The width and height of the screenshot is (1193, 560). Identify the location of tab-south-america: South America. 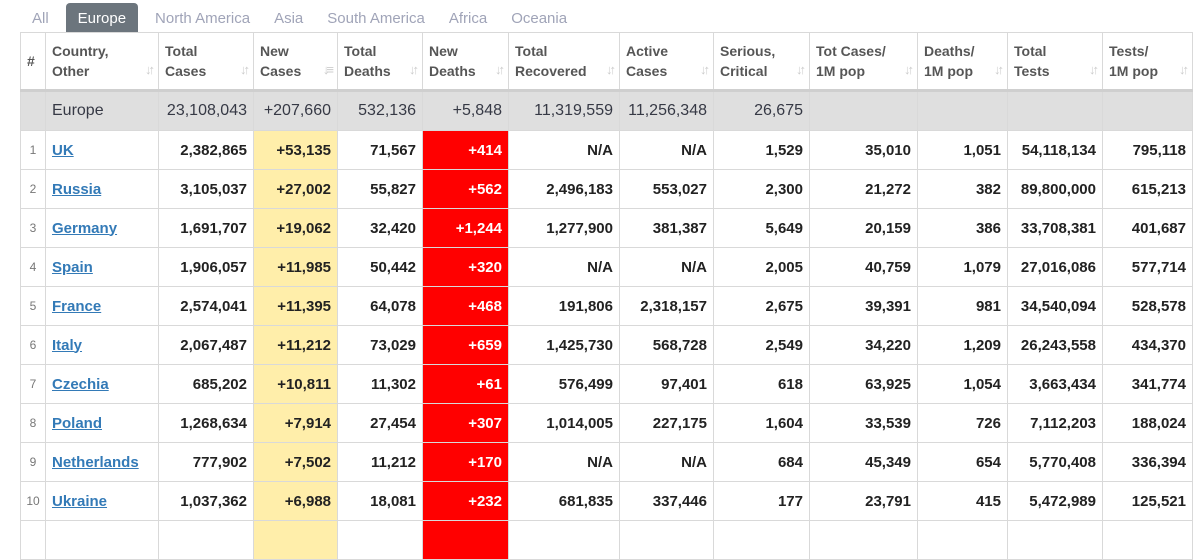
(376, 18).